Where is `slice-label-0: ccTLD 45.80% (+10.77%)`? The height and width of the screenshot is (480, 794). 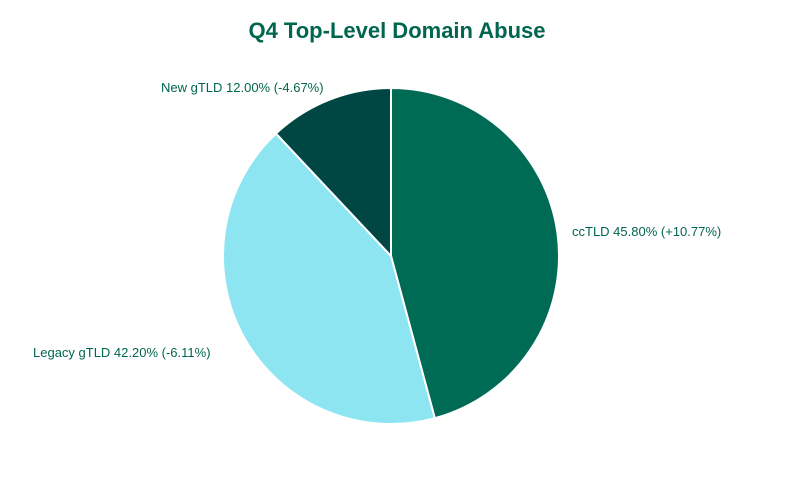
slice-label-0: ccTLD 45.80% (+10.77%) is located at coordinates (646, 231).